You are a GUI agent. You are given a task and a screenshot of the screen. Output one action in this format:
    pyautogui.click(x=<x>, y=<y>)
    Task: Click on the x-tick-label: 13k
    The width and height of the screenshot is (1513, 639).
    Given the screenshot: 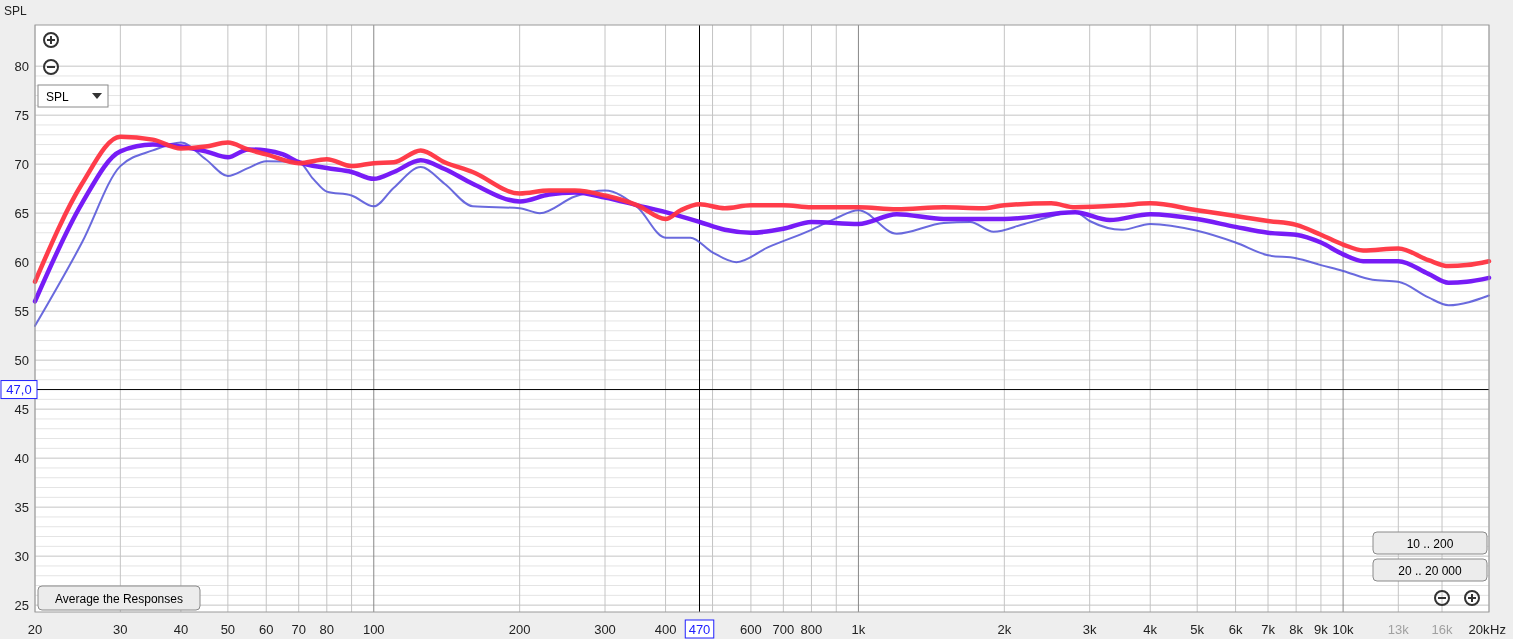 What is the action you would take?
    pyautogui.click(x=1398, y=629)
    